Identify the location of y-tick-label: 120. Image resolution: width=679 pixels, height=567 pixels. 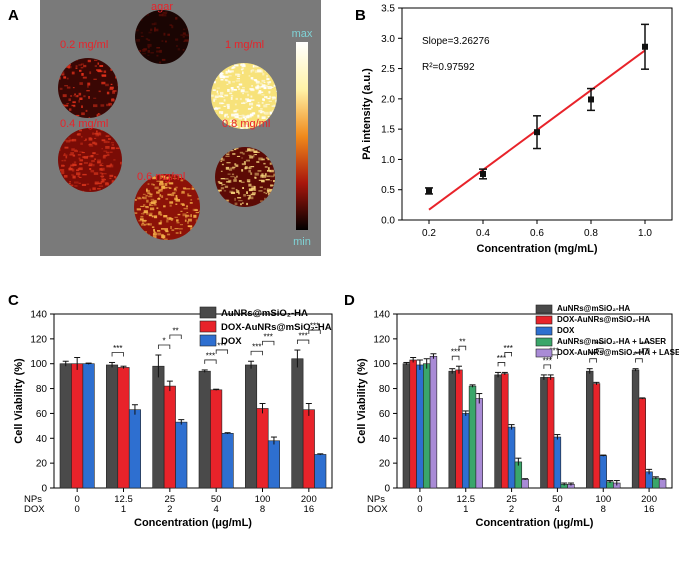
(381, 339).